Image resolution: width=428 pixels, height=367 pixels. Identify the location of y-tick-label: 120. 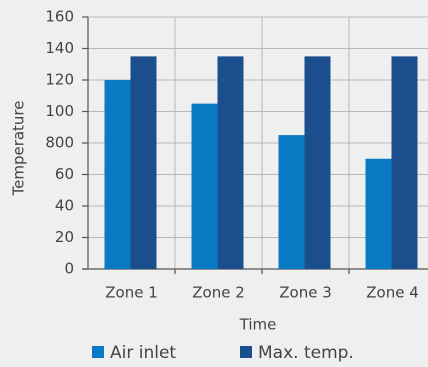
(59, 80).